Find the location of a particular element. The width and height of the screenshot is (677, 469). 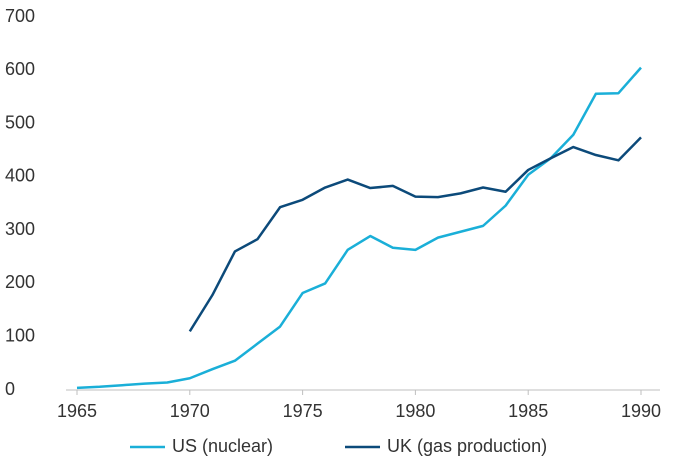

x-tick-label: 1965 is located at coordinates (77, 411).